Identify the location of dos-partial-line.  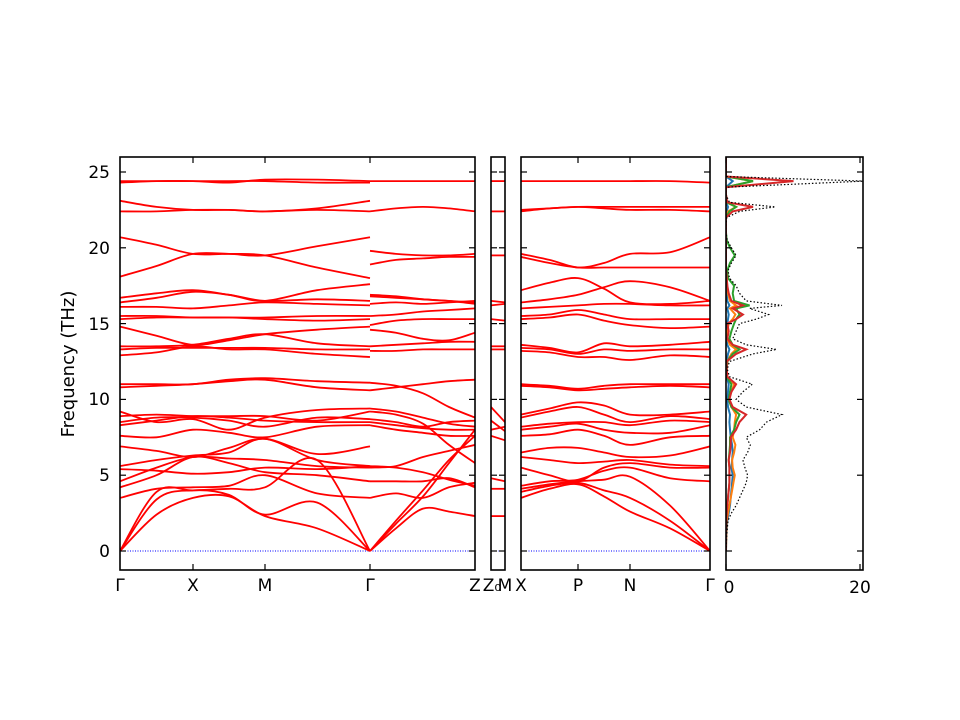
(760, 354).